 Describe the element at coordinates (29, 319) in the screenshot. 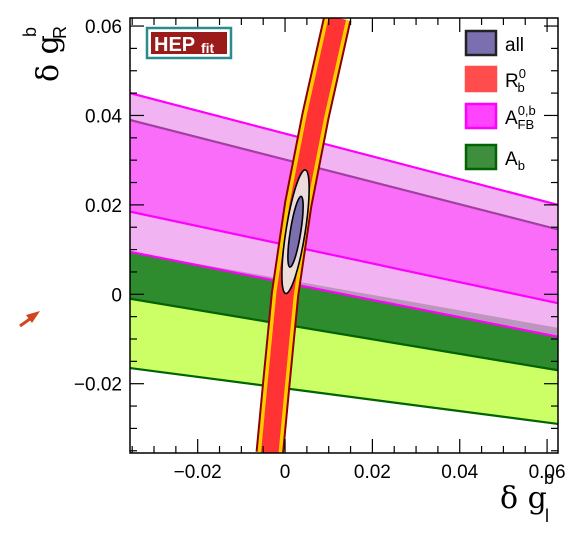

I see `arrow-icon` at that location.